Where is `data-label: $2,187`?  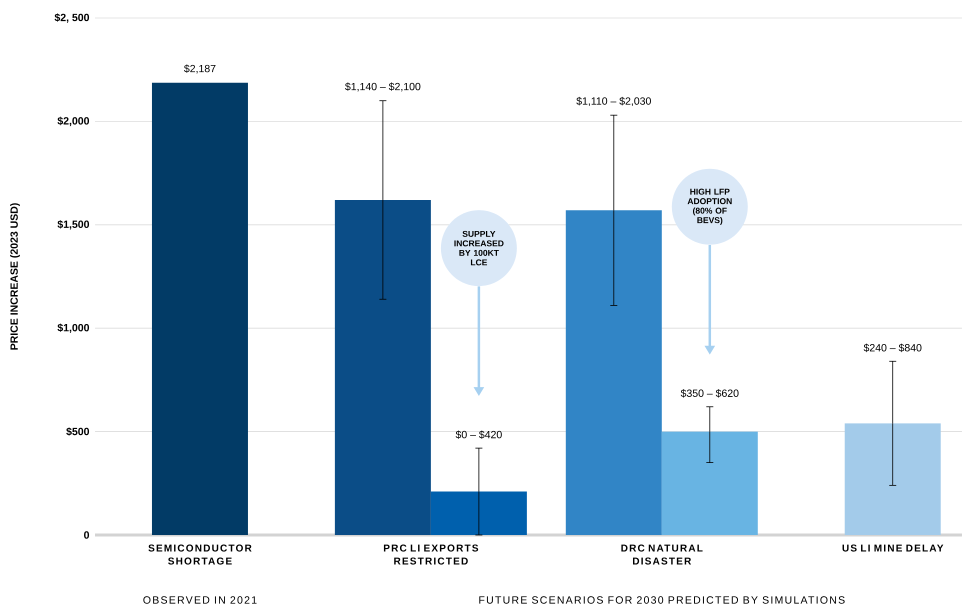
data-label: $2,187 is located at coordinates (200, 69).